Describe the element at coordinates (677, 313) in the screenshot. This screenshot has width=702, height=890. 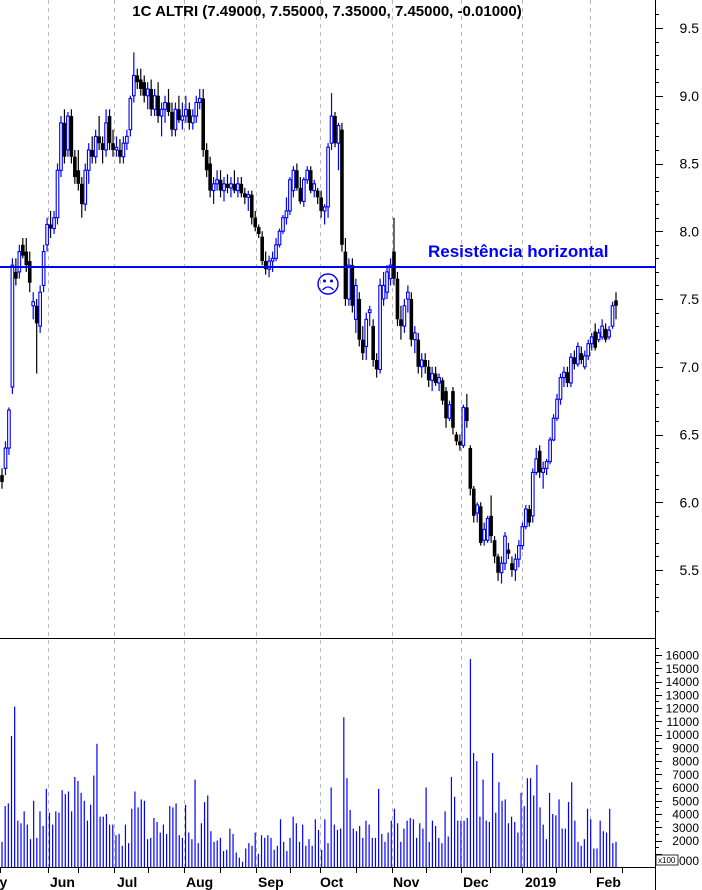
I see `price-axis: 9.5 9.0 8.5 8.0 7.5 7.0 6.5 6.0 5.5` at that location.